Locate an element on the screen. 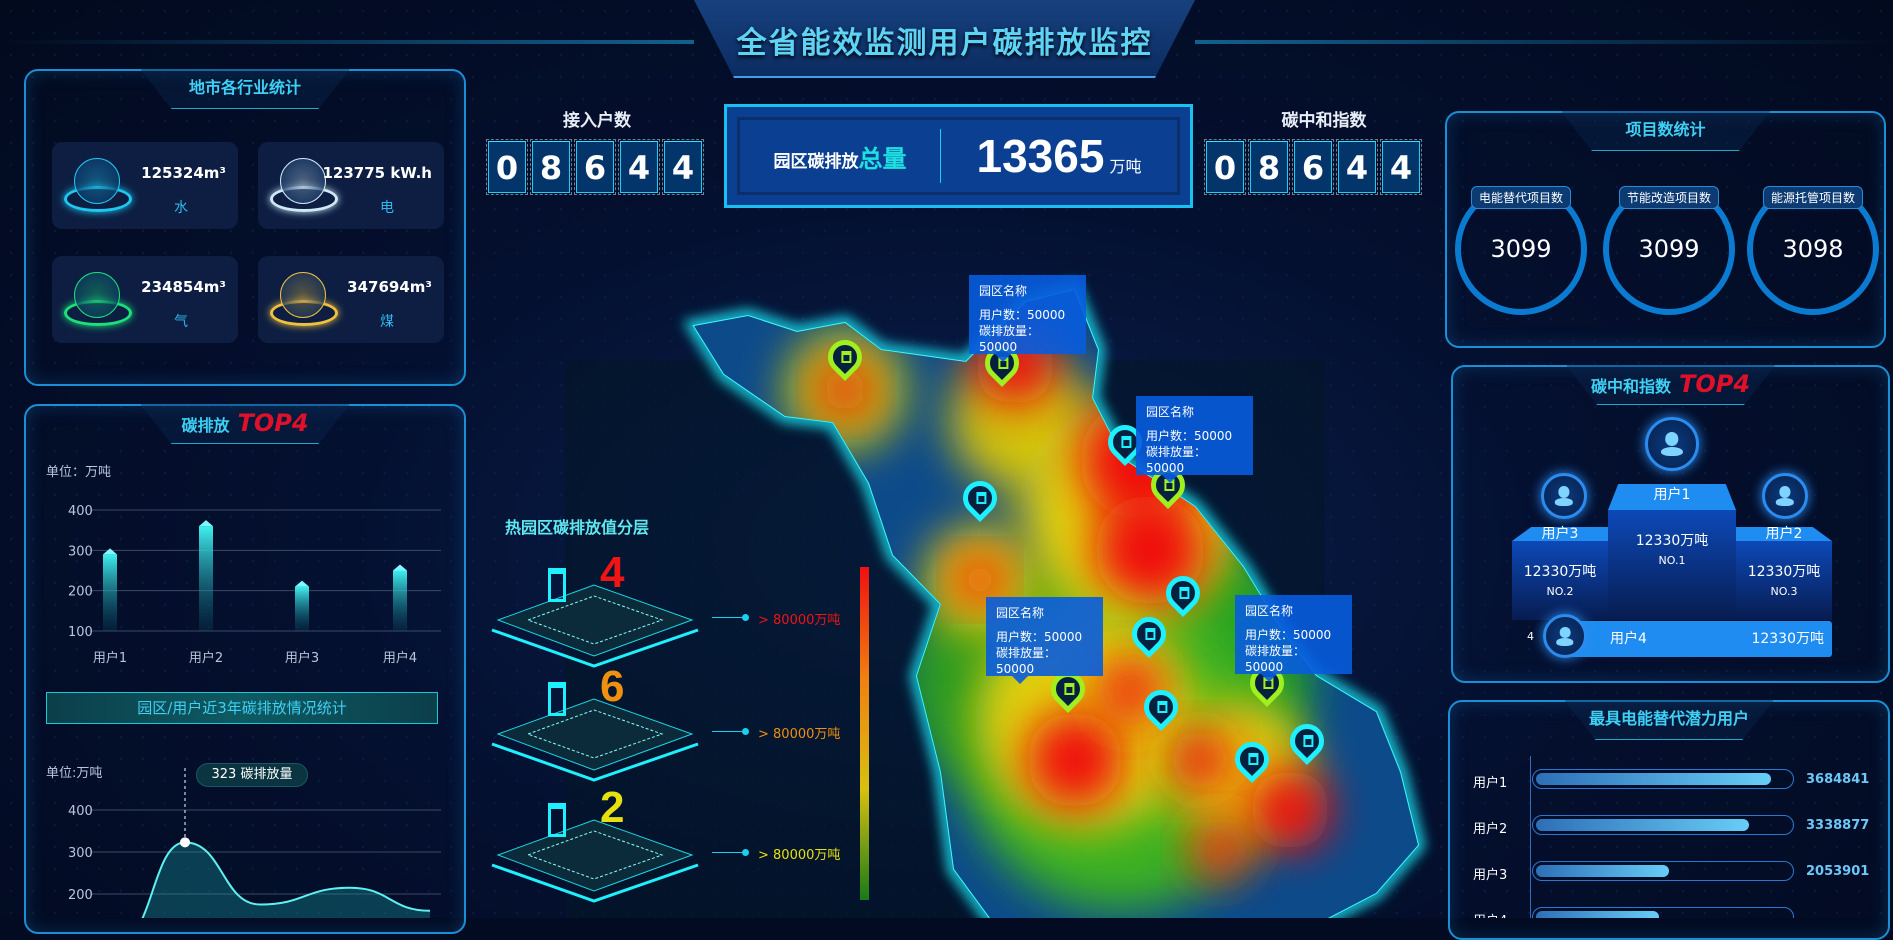 This screenshot has width=1893, height=940. third-value: 12330万吨 is located at coordinates (1784, 572).